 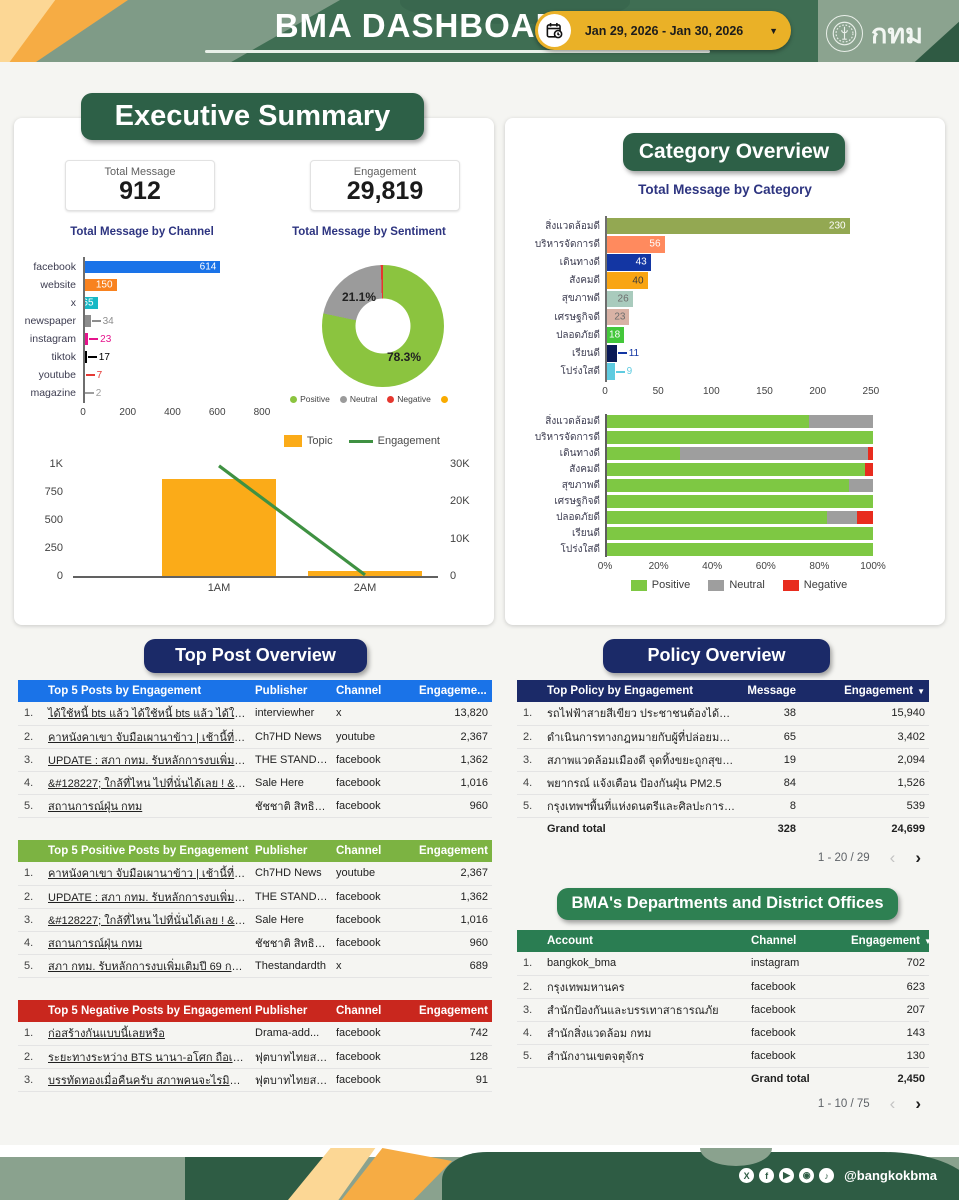 I want to click on category-chart-title: Total Message by Category, so click(x=725, y=189).